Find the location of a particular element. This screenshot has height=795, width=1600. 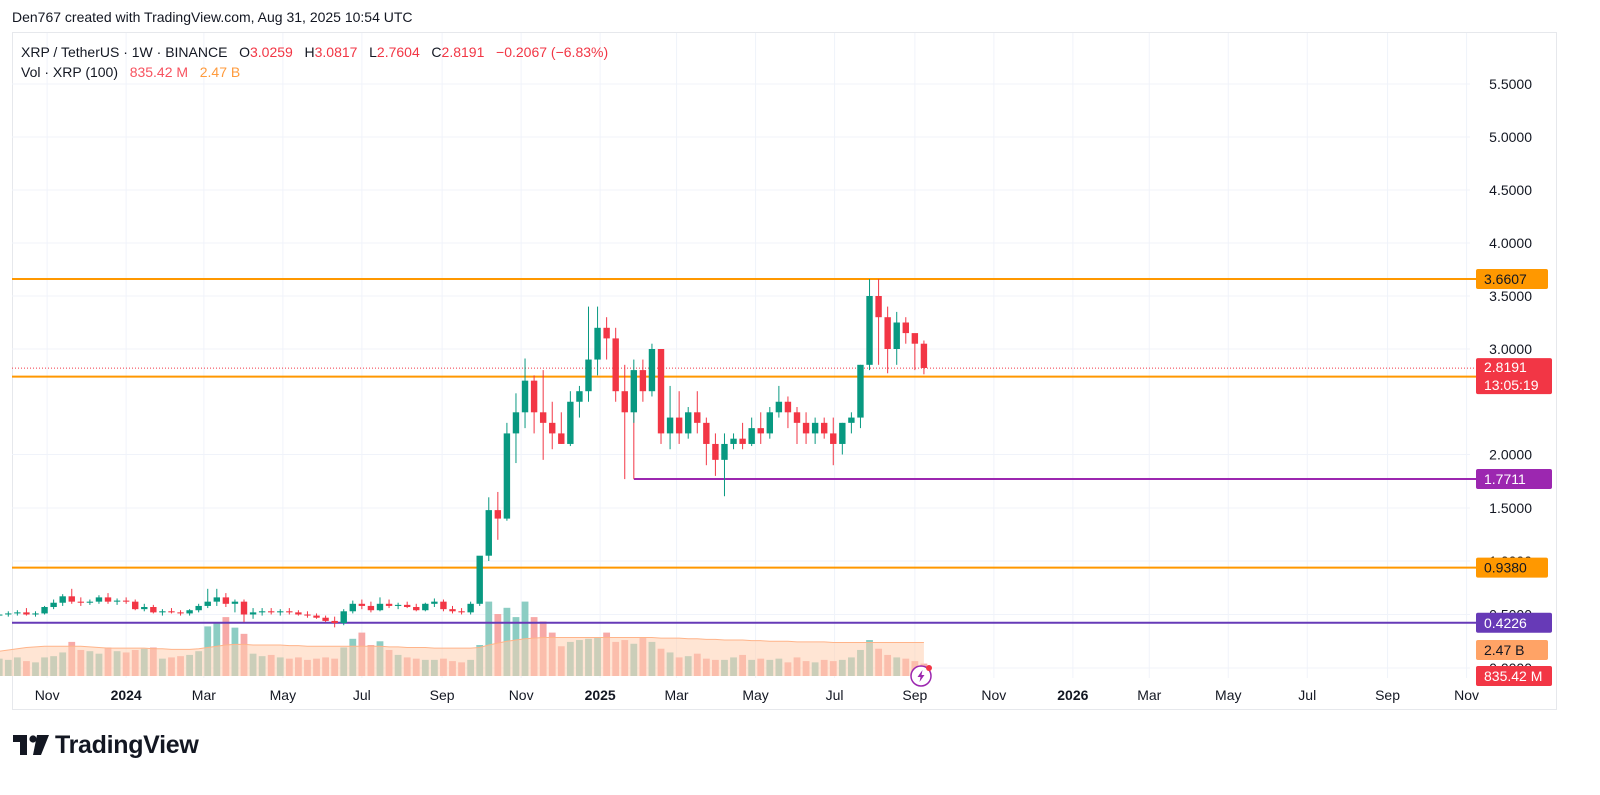

volume-label: Vol · XRP (100) is located at coordinates (70, 72).